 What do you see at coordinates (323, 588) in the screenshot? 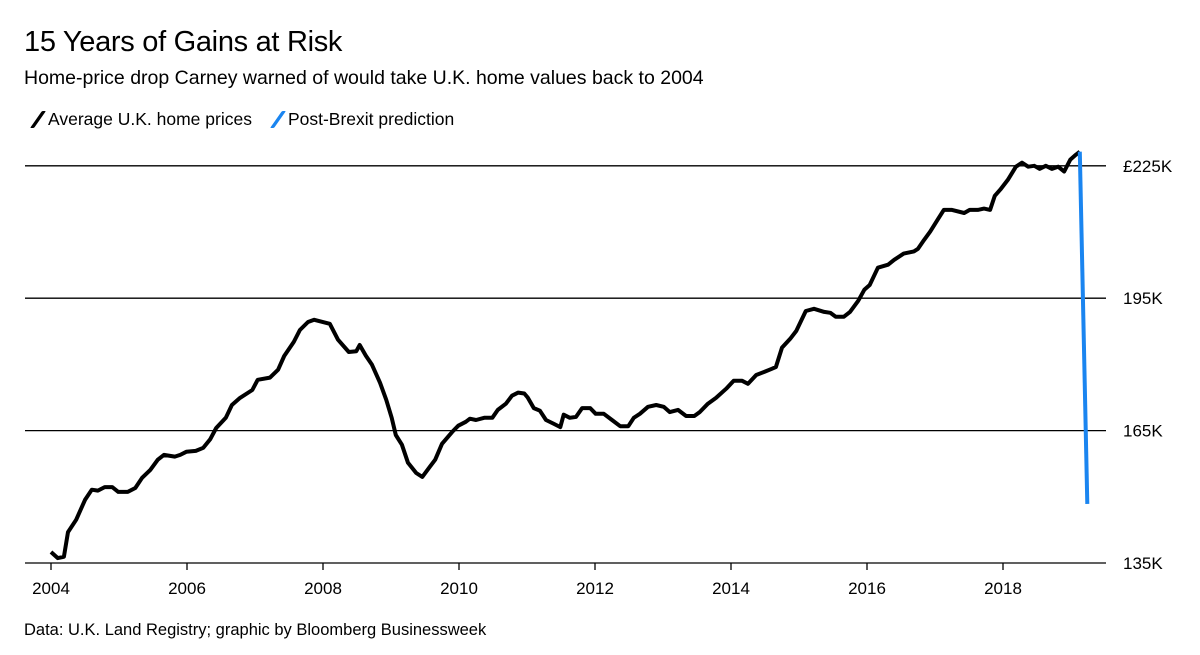
I see `x-tick-label: 2008` at bounding box center [323, 588].